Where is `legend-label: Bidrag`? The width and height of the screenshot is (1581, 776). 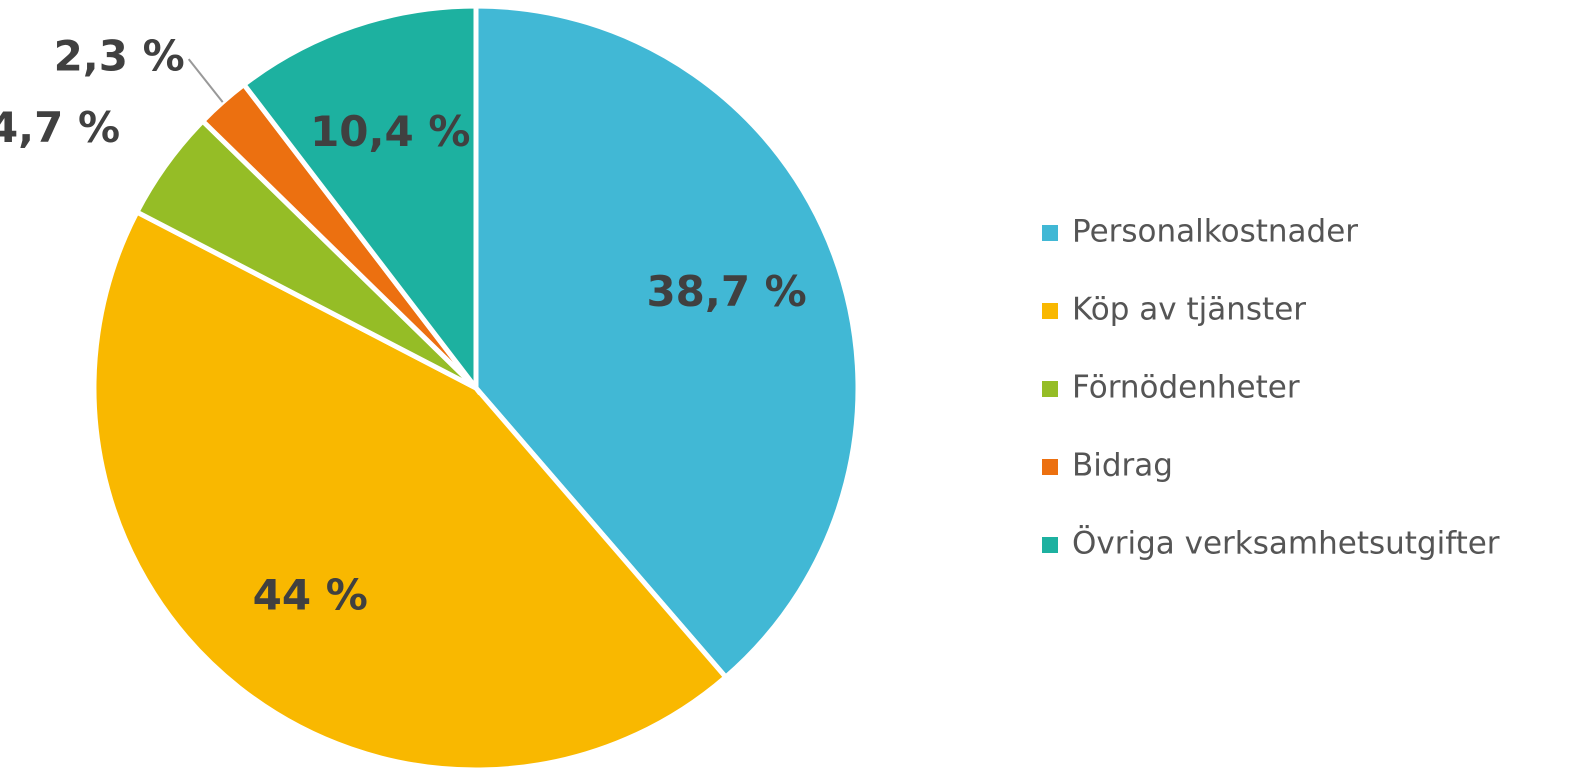
legend-label: Bidrag is located at coordinates (1122, 466).